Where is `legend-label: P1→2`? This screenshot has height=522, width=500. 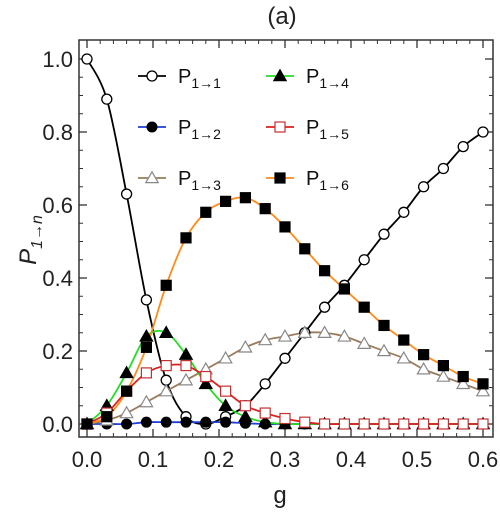 legend-label: P1→2 is located at coordinates (199, 129).